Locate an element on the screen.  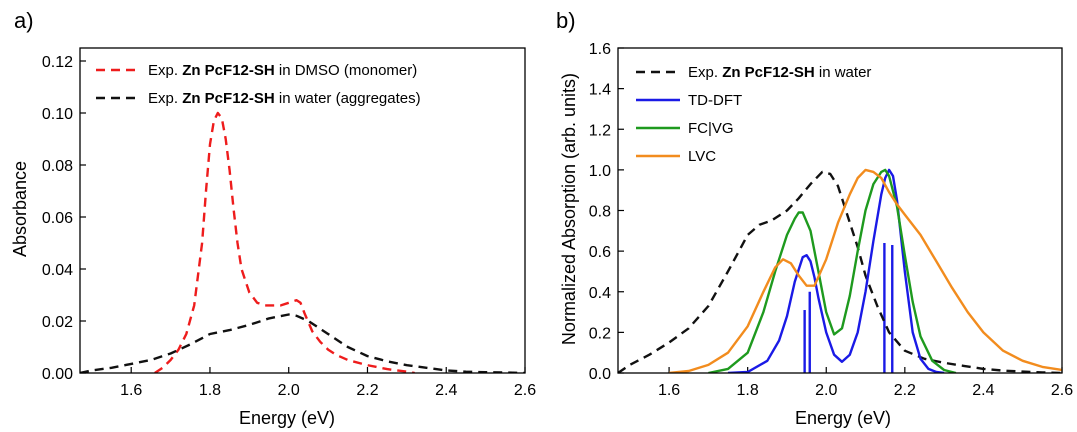
panel-b-y-tick-label: 0.0 is located at coordinates (600, 374).